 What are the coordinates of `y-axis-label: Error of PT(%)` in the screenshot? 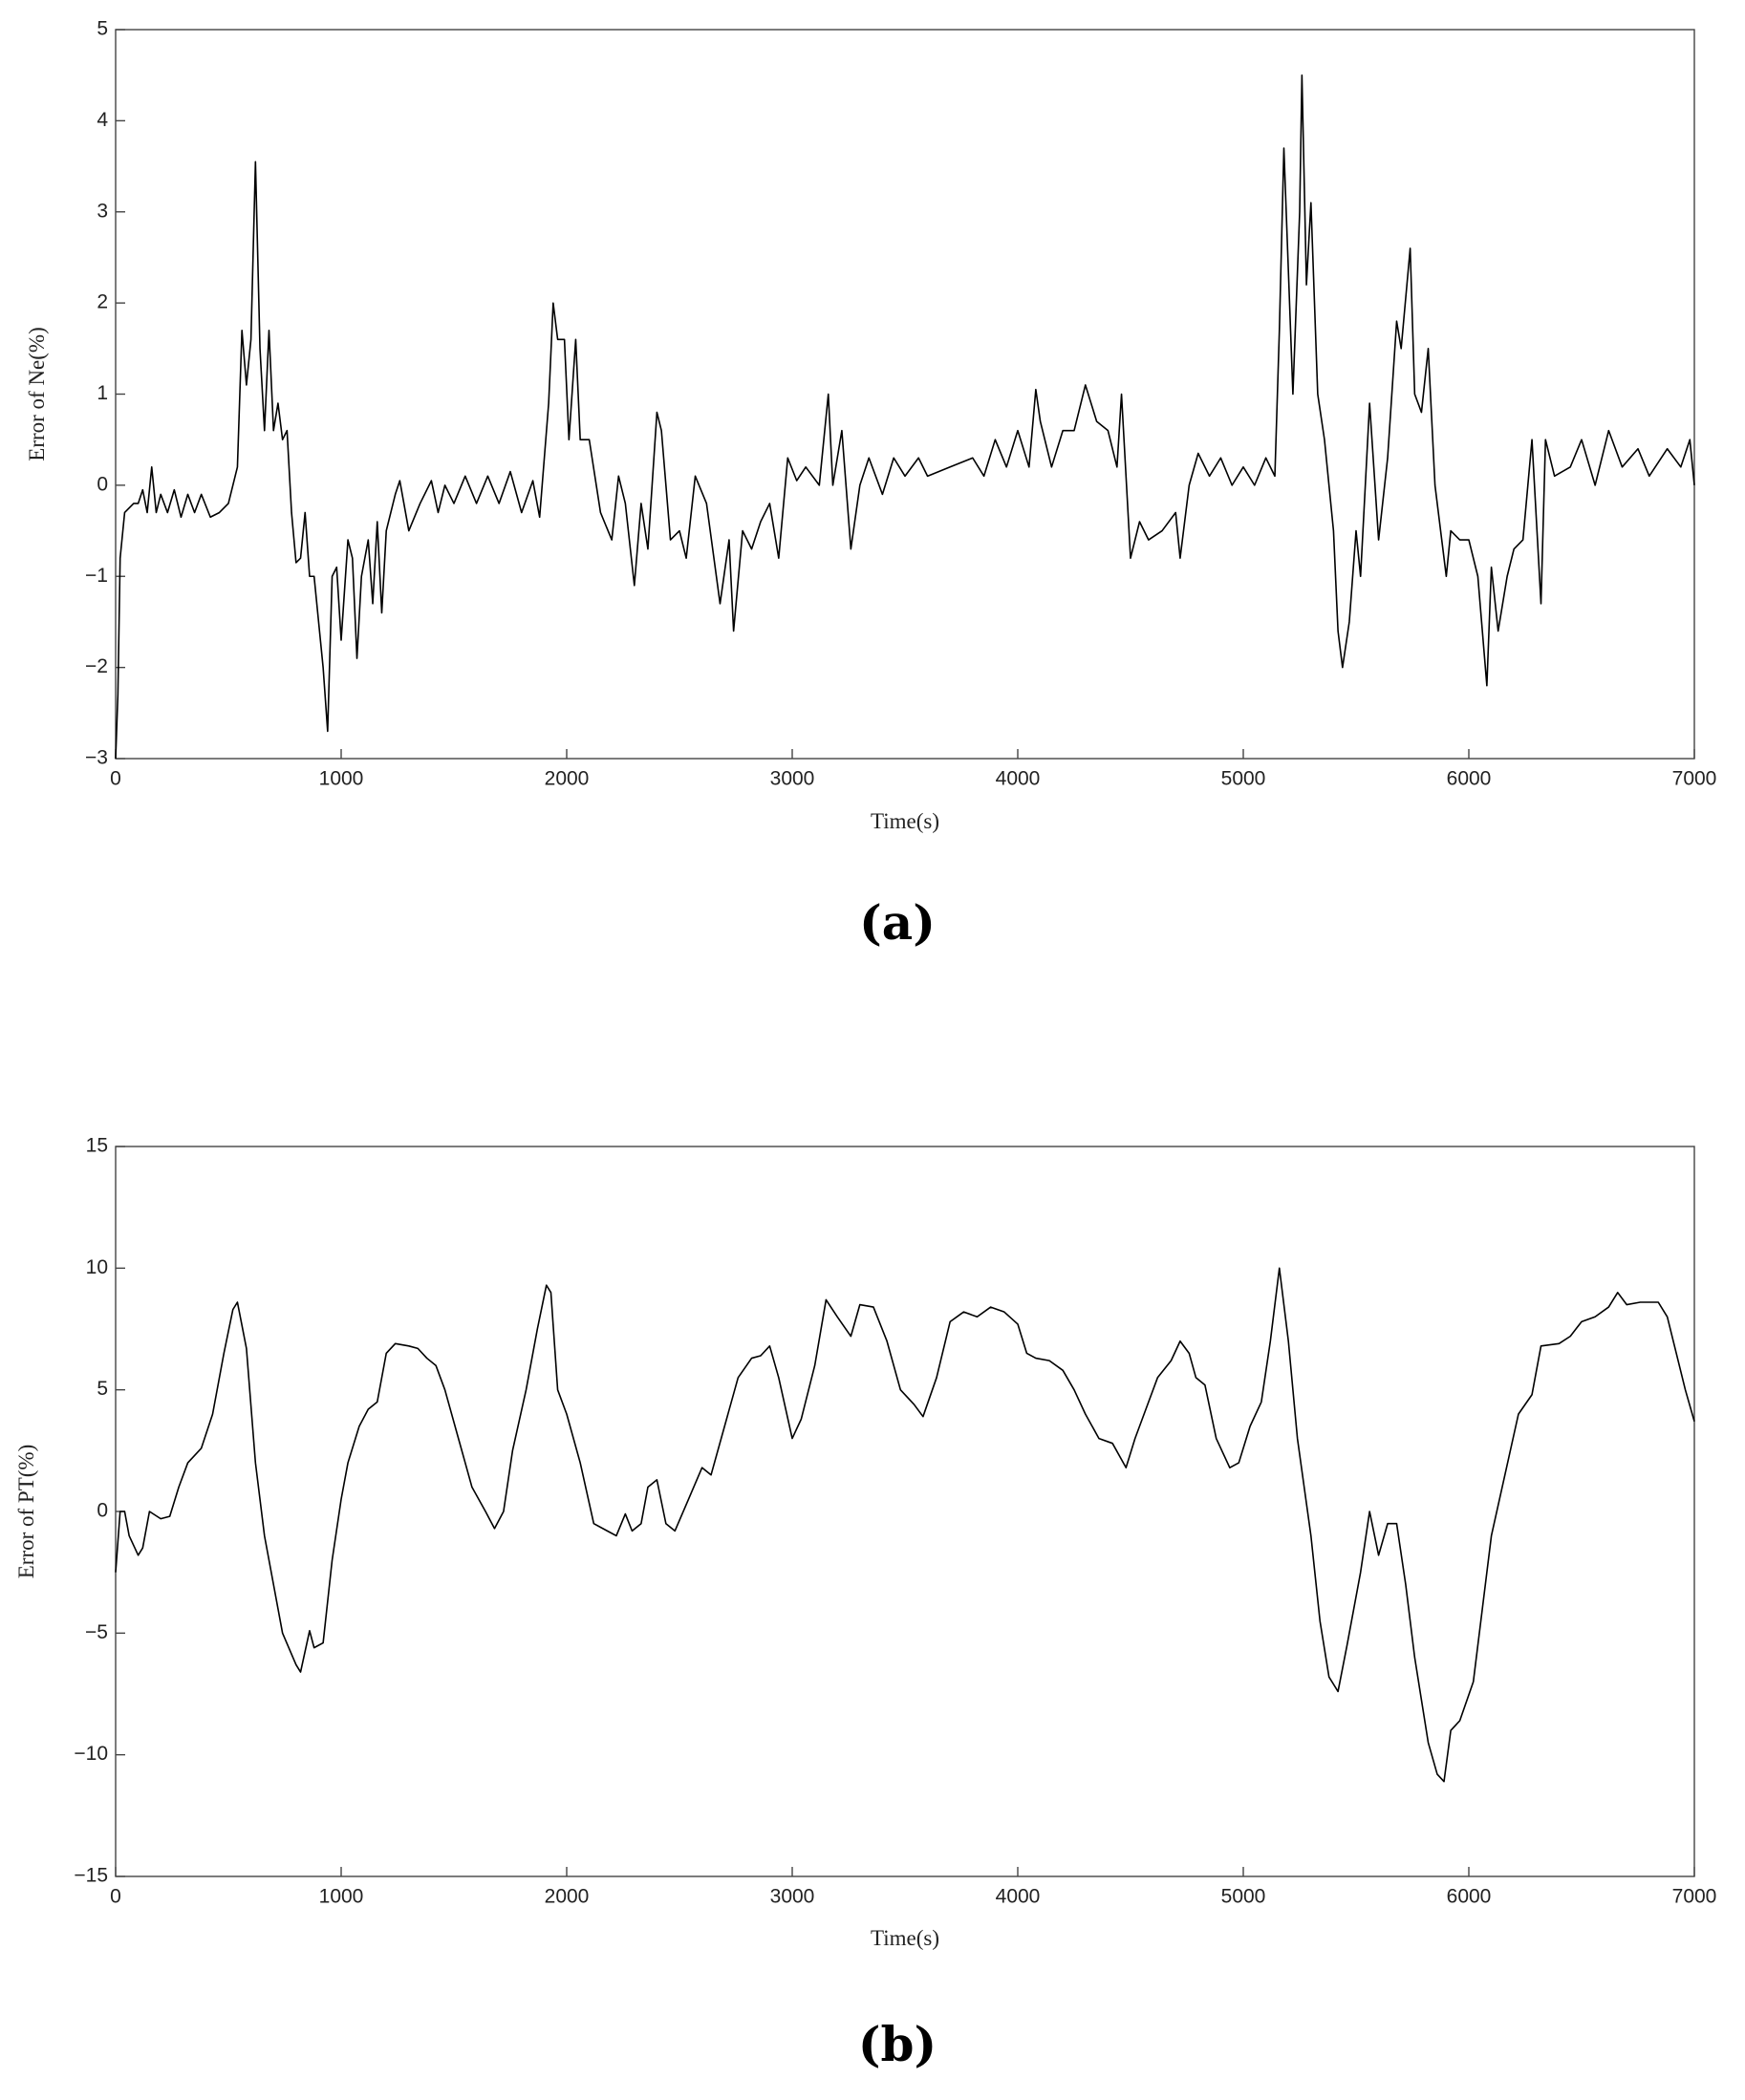 It's located at (26, 1512).